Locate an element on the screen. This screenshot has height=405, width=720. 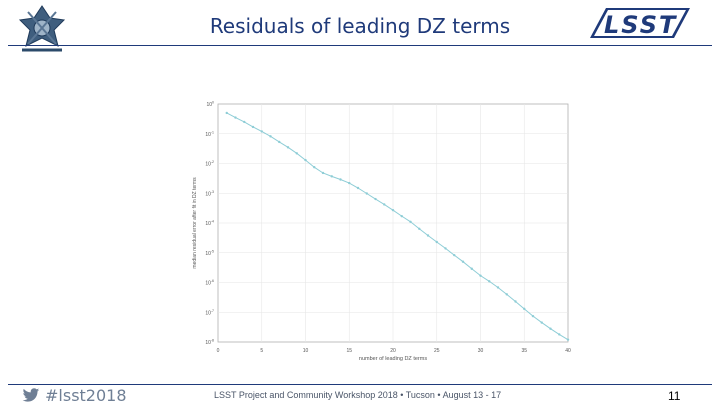
x-tick-label: 15 is located at coordinates (349, 351).